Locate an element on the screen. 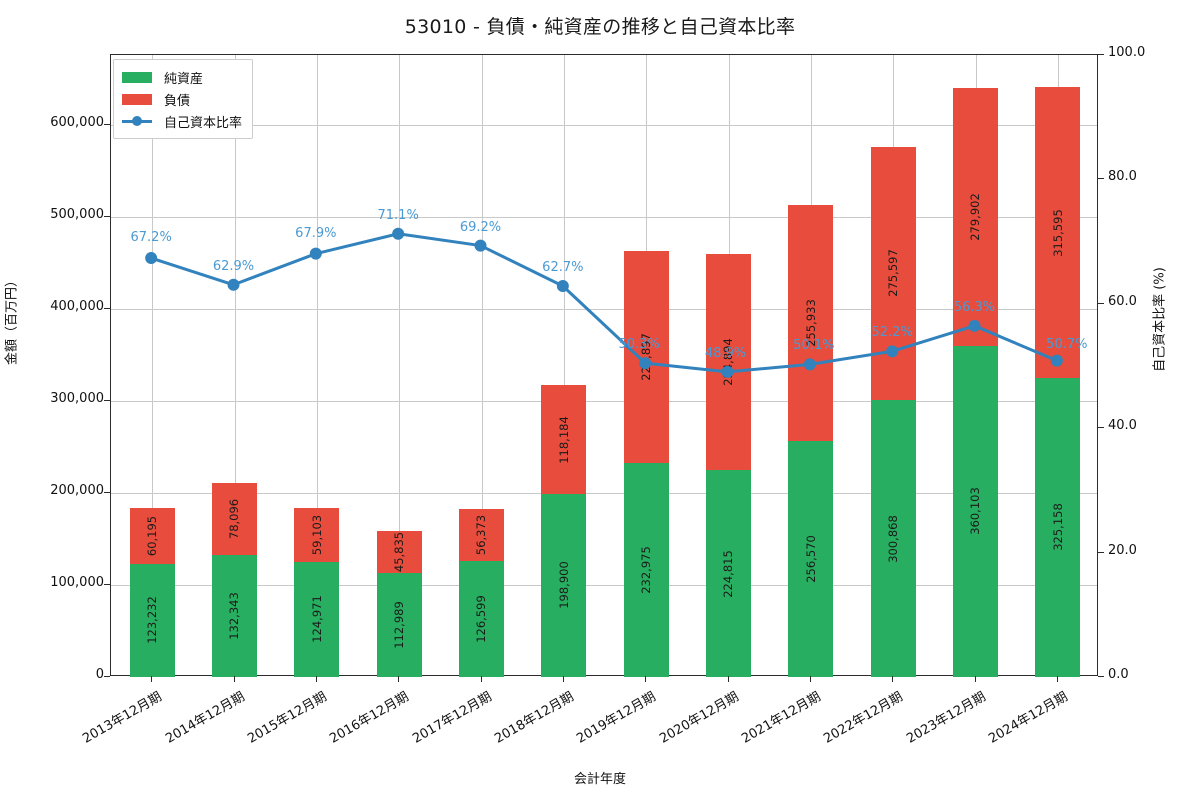 Image resolution: width=1200 pixels, height=800 pixels. legend-item-label: 純資産 is located at coordinates (184, 79).